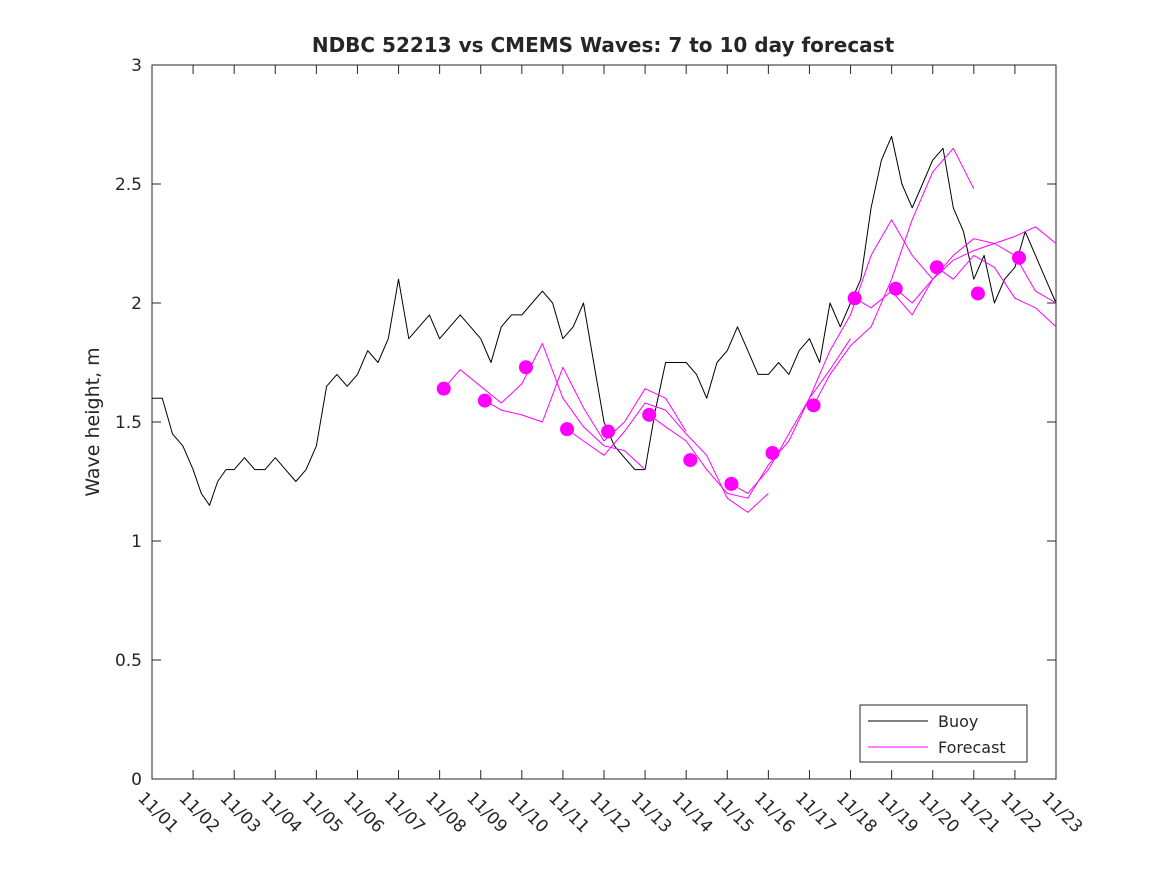 The width and height of the screenshot is (1167, 875). What do you see at coordinates (128, 661) in the screenshot?
I see `y-tick-label: 0.5` at bounding box center [128, 661].